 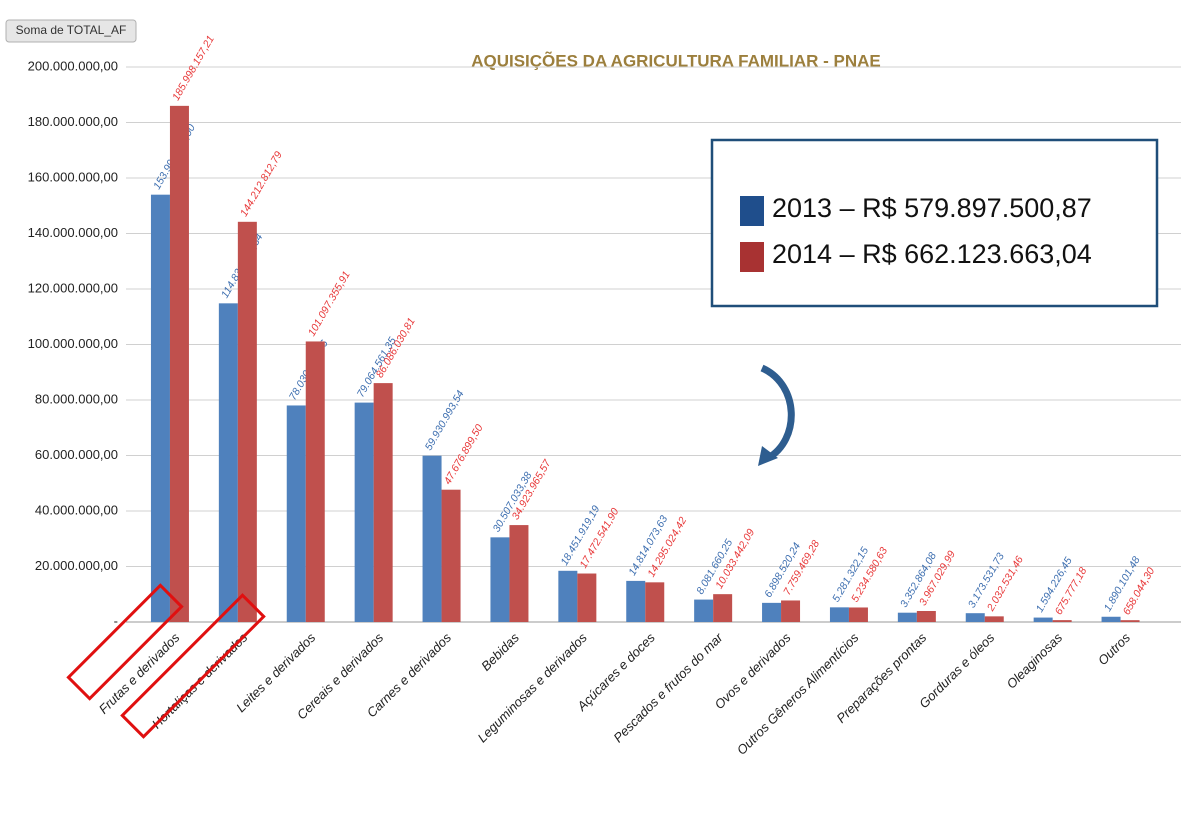 What do you see at coordinates (464, 454) in the screenshot?
I see `data-label: 47.676.899,50` at bounding box center [464, 454].